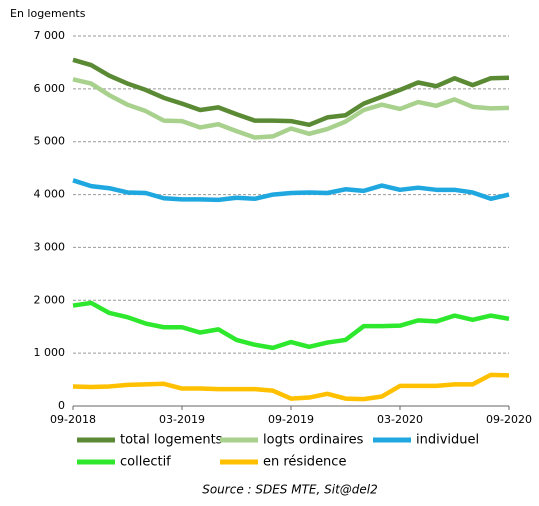  What do you see at coordinates (400, 419) in the screenshot?
I see `x-tick-label: 03-2020` at bounding box center [400, 419].